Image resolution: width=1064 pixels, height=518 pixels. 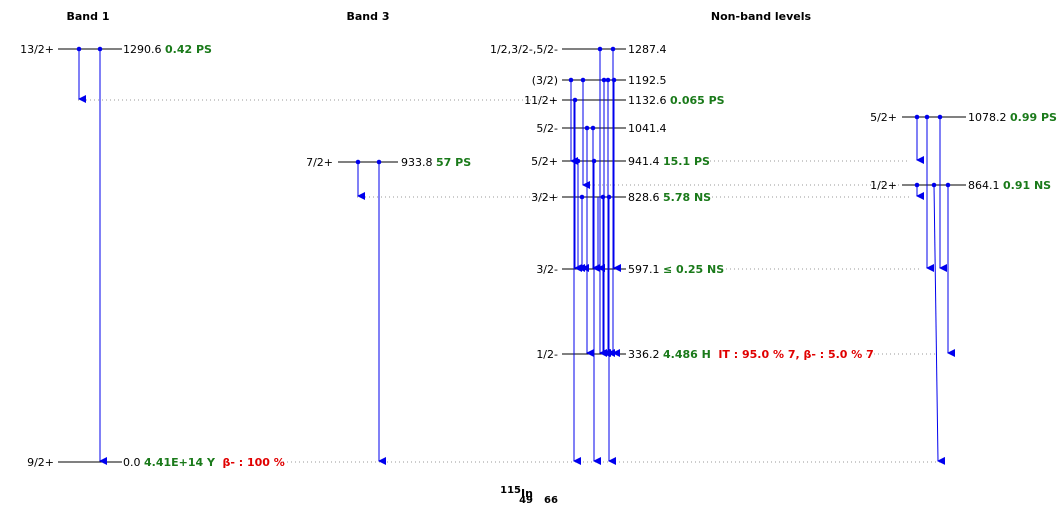 What do you see at coordinates (253, 462) in the screenshot?
I see `level-decay-mode: β- : 100 %` at bounding box center [253, 462].